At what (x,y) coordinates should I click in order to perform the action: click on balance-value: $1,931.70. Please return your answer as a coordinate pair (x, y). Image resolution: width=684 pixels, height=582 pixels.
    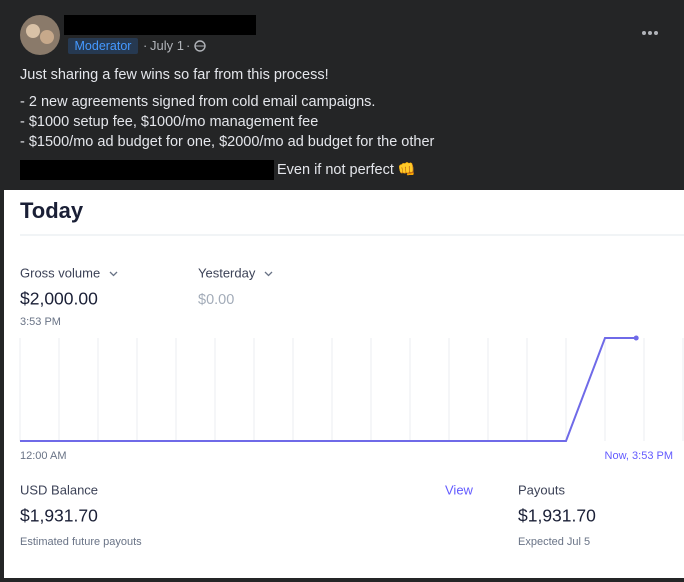
    Looking at the image, I should click on (59, 516).